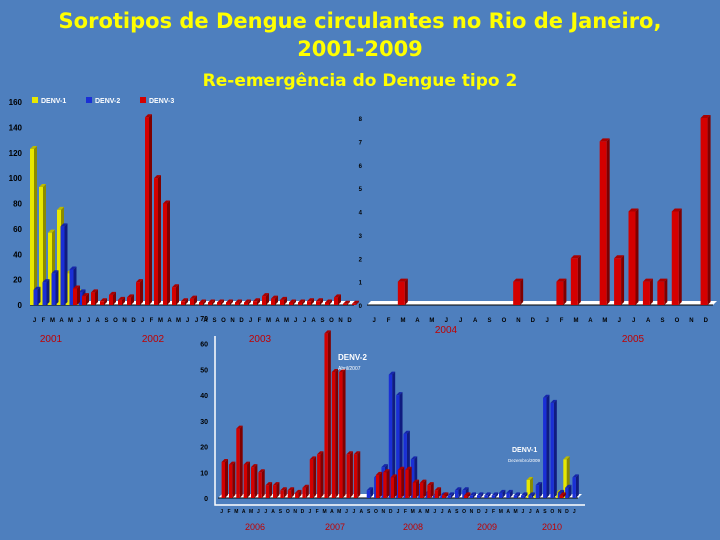 The width and height of the screenshot is (720, 540). What do you see at coordinates (16, 127) in the screenshot?
I see `y-tick-label: 140` at bounding box center [16, 127].